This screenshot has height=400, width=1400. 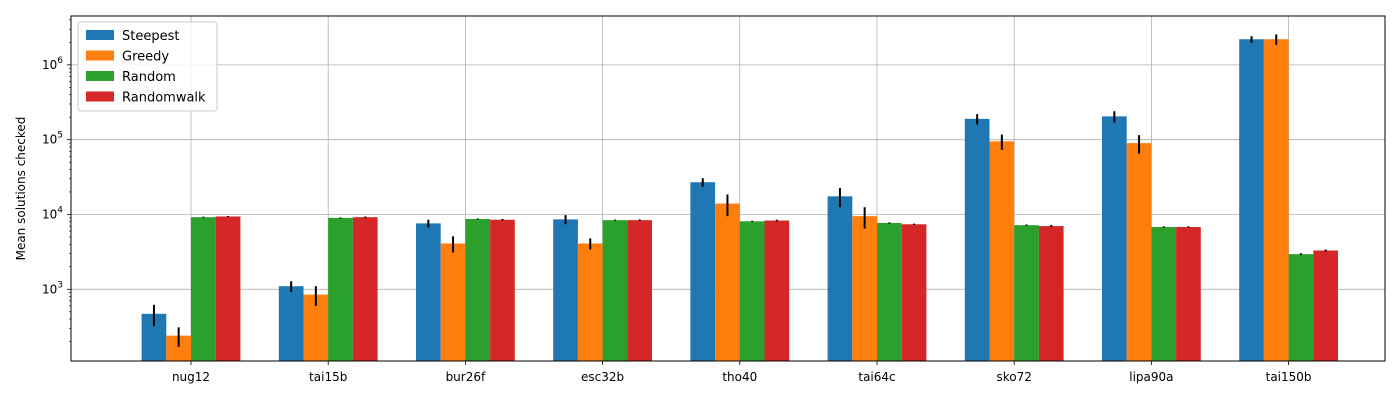 What do you see at coordinates (602, 377) in the screenshot?
I see `x-tick-label: esc32b` at bounding box center [602, 377].